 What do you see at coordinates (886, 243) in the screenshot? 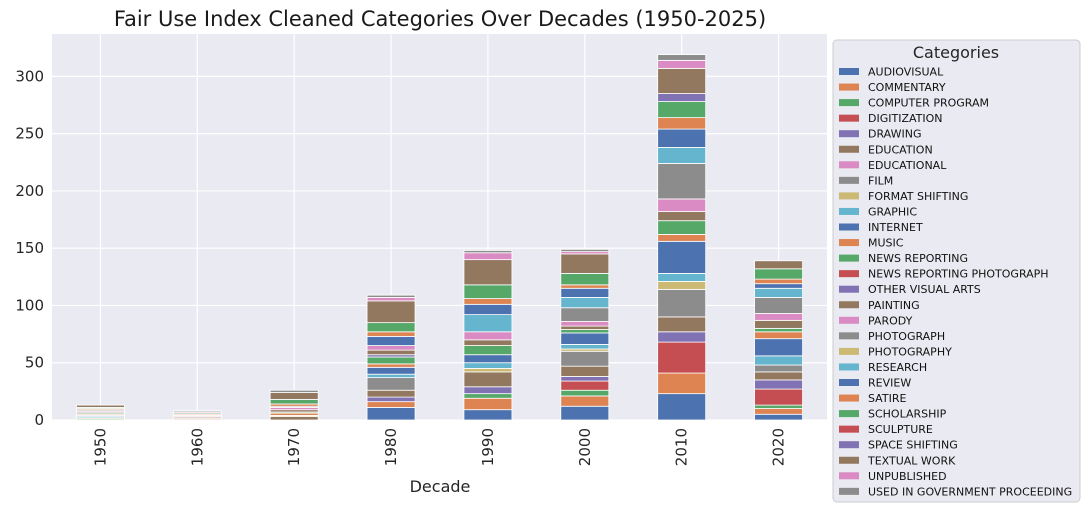
I see `legend-label: MUSIC` at bounding box center [886, 243].